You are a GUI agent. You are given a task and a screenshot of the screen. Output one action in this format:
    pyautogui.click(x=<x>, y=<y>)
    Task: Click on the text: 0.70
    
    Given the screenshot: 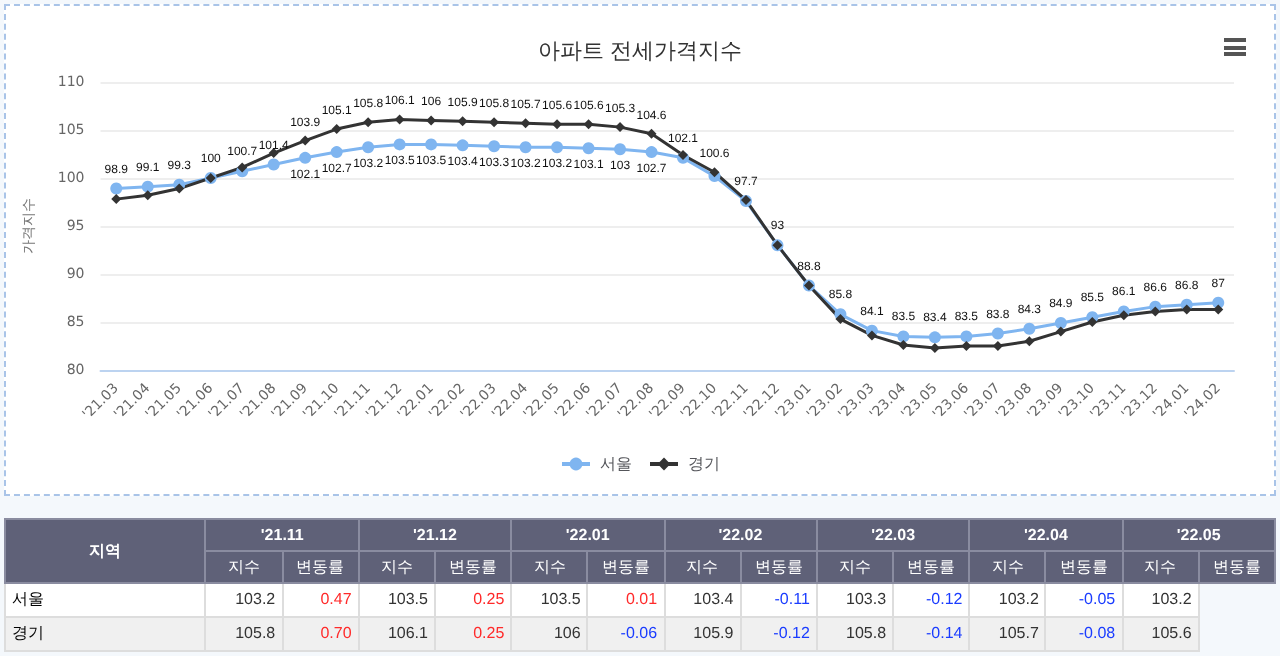 What is the action you would take?
    pyautogui.click(x=320, y=634)
    